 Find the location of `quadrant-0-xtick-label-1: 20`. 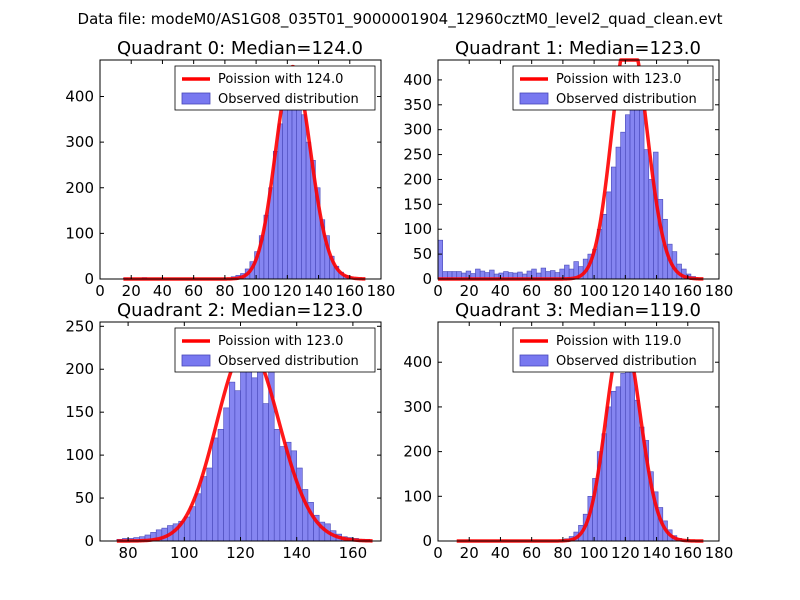

quadrant-0-xtick-label-1: 20 is located at coordinates (131, 291).